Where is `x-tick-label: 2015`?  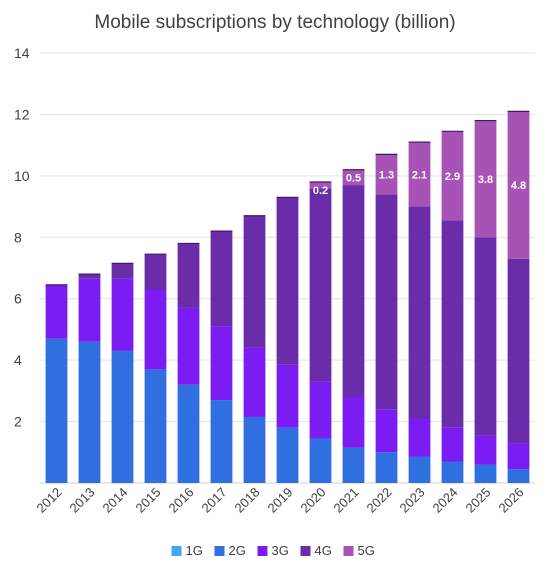 x-tick-label: 2015 is located at coordinates (148, 500).